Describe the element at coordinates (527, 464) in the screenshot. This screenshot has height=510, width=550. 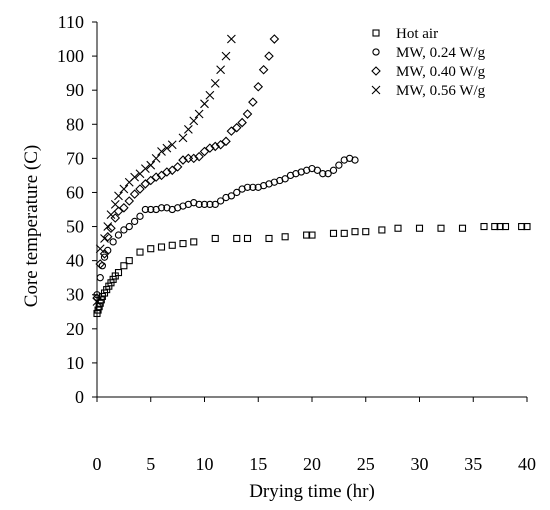
I see `x-tick-label: 40` at that location.